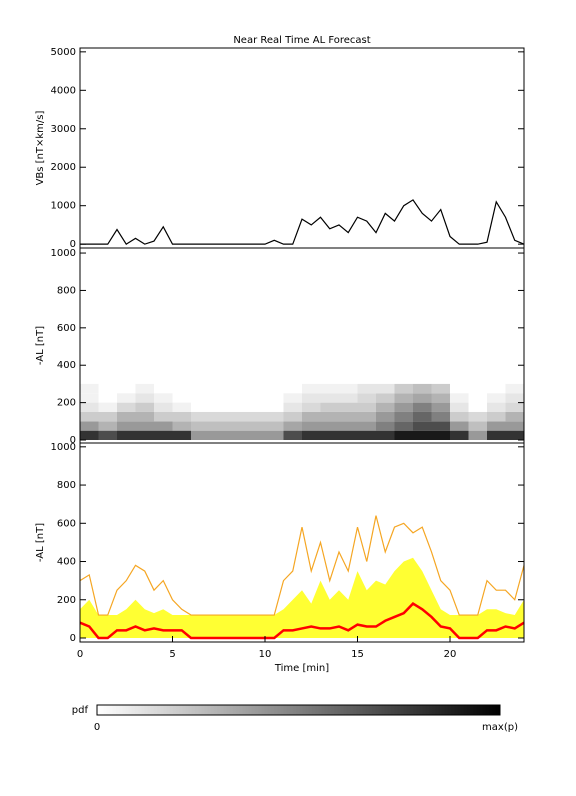  What do you see at coordinates (500, 727) in the screenshot?
I see `colorbar-max: max(p)` at bounding box center [500, 727].